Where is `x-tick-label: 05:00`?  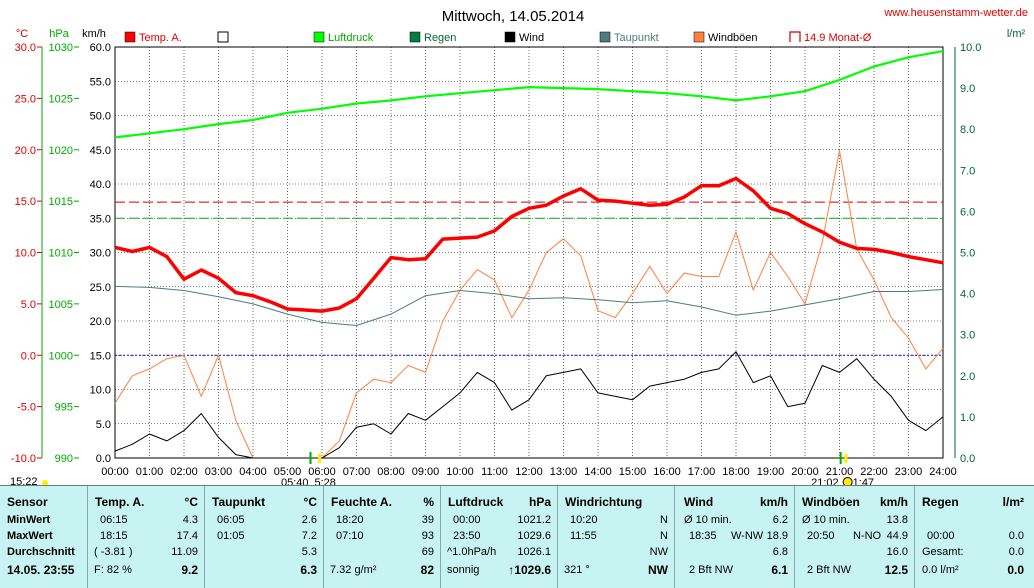
x-tick-label: 05:00 is located at coordinates (288, 472).